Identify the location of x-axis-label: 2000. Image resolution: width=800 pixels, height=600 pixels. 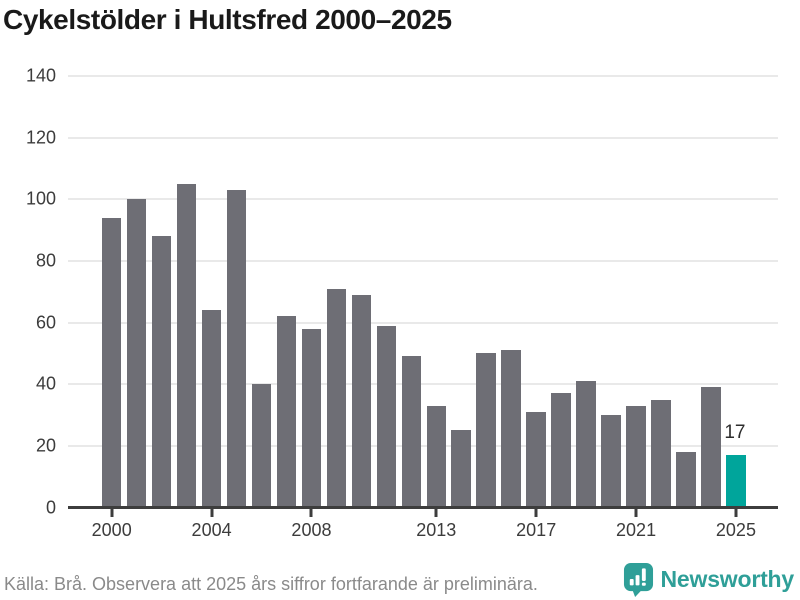
(111, 529).